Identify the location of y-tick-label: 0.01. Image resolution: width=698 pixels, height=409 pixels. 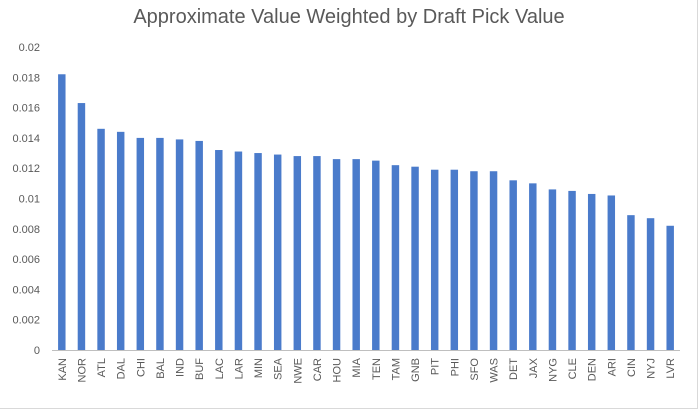
(29, 200).